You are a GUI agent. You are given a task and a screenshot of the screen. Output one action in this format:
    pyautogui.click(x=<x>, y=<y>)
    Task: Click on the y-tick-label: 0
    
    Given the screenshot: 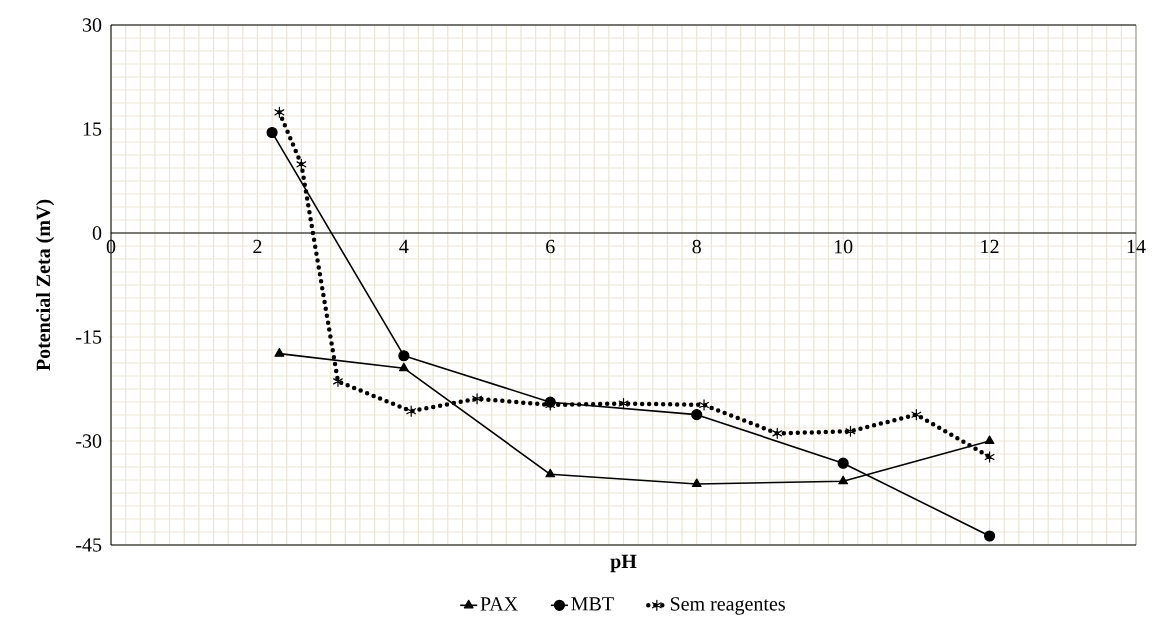 What is the action you would take?
    pyautogui.click(x=97, y=233)
    